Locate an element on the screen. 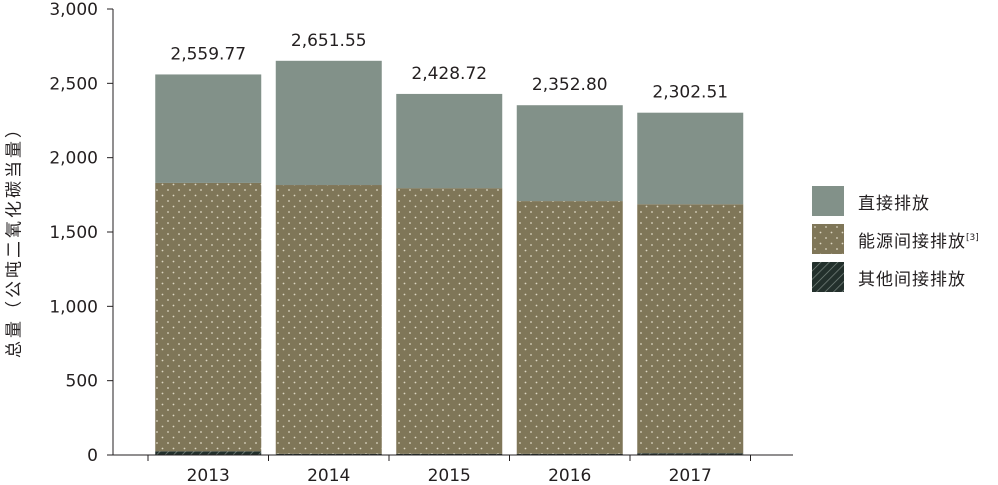  legend-item-direct: 直接排放 is located at coordinates (895, 201).